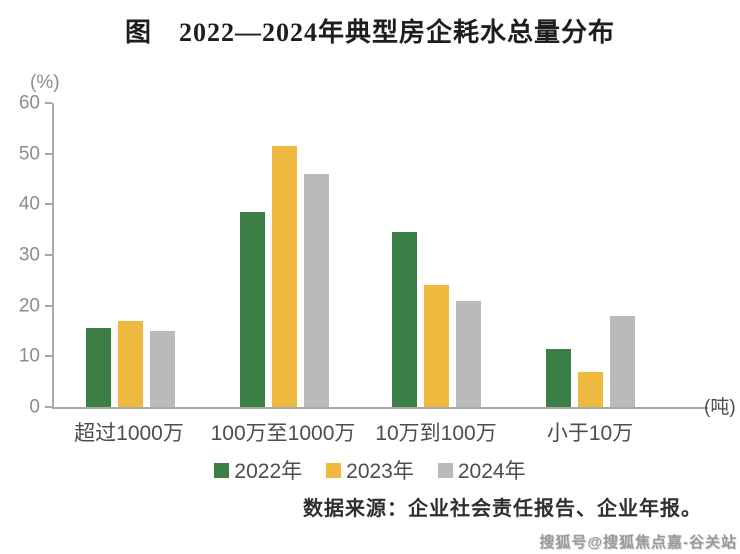 Image resolution: width=740 pixels, height=554 pixels. What do you see at coordinates (720, 407) in the screenshot?
I see `x-axis-unit-label: (吨)` at bounding box center [720, 407].